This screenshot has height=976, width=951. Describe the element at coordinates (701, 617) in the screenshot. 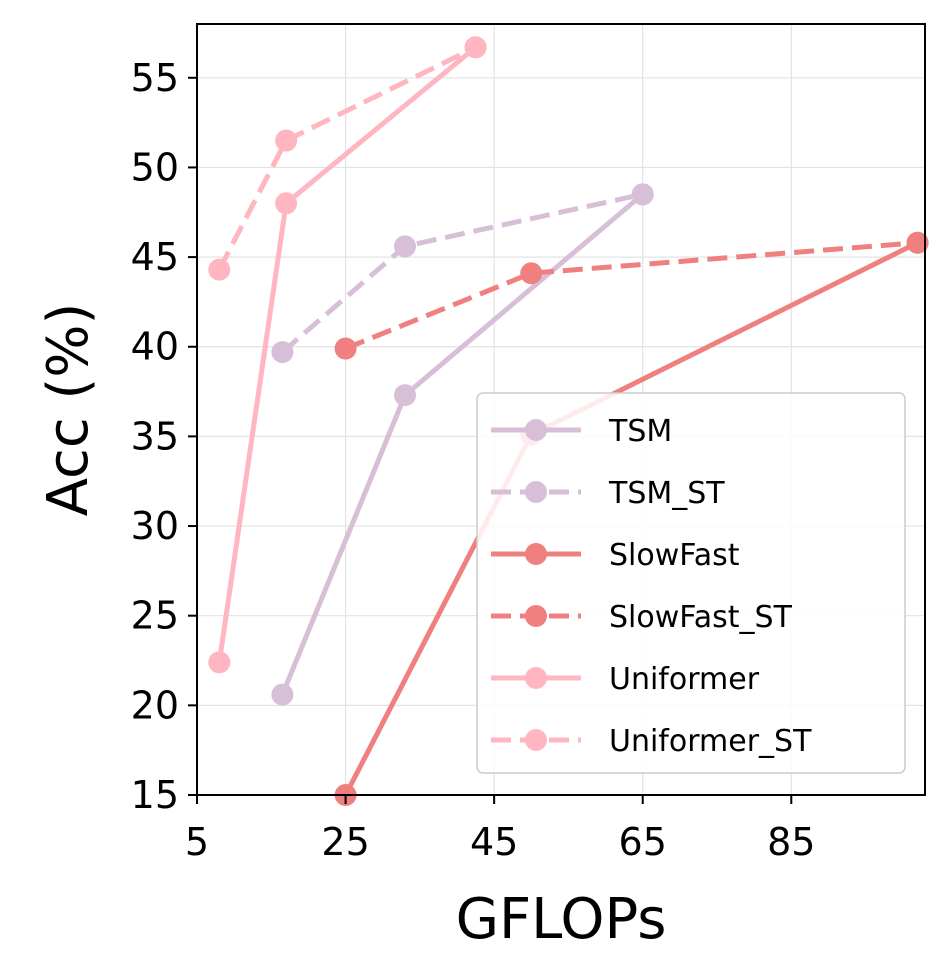

I see `legend-label: SlowFast_ST` at that location.